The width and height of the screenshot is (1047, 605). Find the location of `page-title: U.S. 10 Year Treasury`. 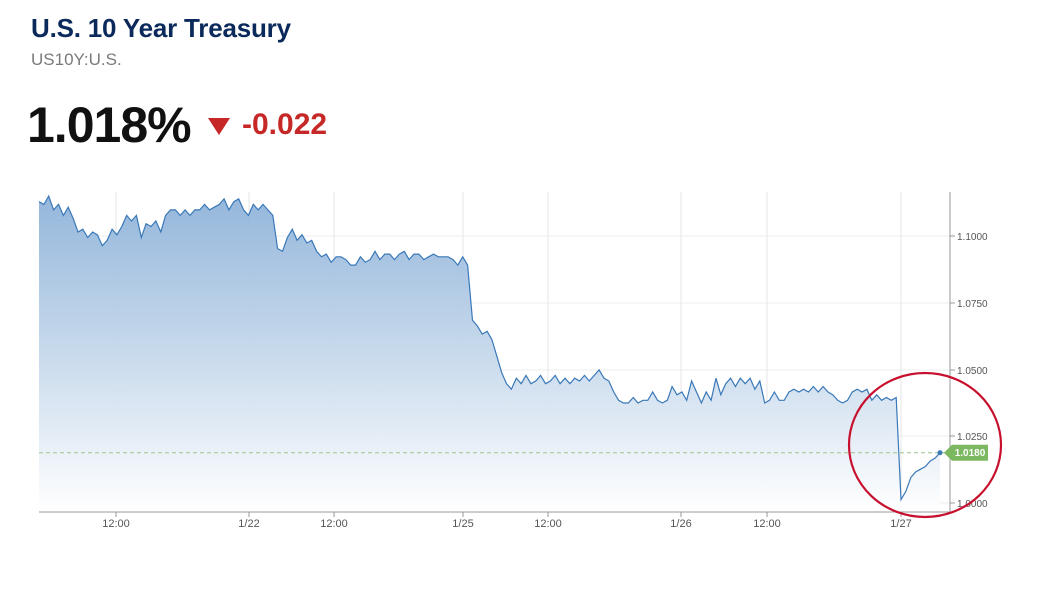

page-title: U.S. 10 Year Treasury is located at coordinates (161, 28).